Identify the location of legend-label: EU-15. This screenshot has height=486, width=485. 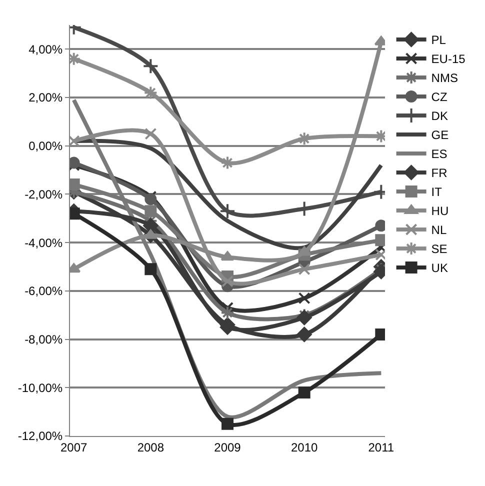
(448, 59).